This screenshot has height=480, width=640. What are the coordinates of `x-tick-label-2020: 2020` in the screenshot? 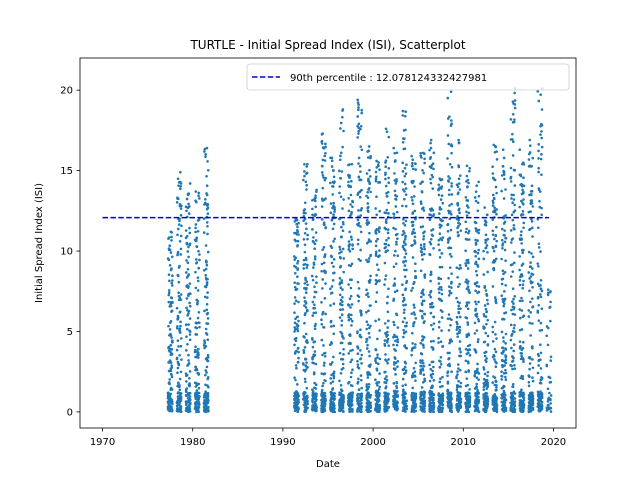 It's located at (553, 442).